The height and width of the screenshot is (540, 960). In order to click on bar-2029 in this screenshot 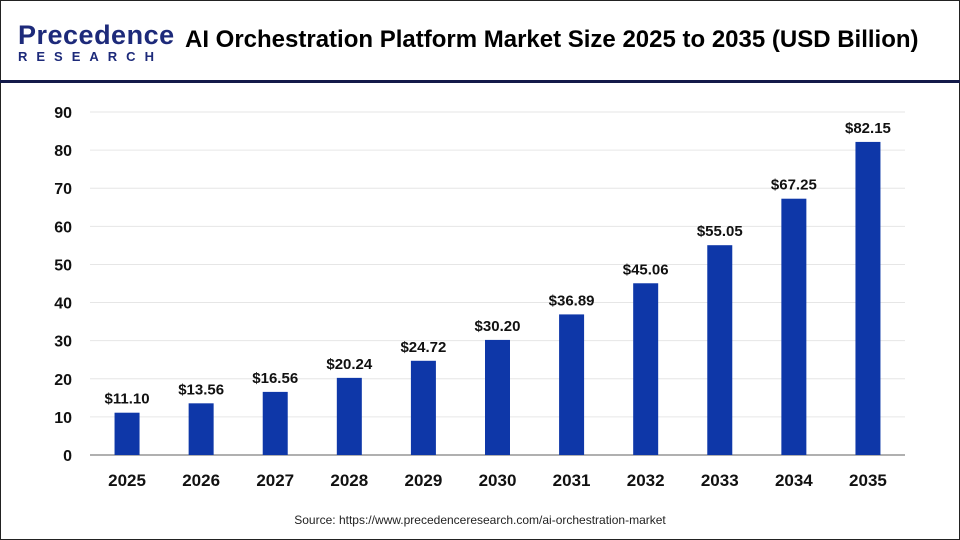, I will do `click(423, 407)`.